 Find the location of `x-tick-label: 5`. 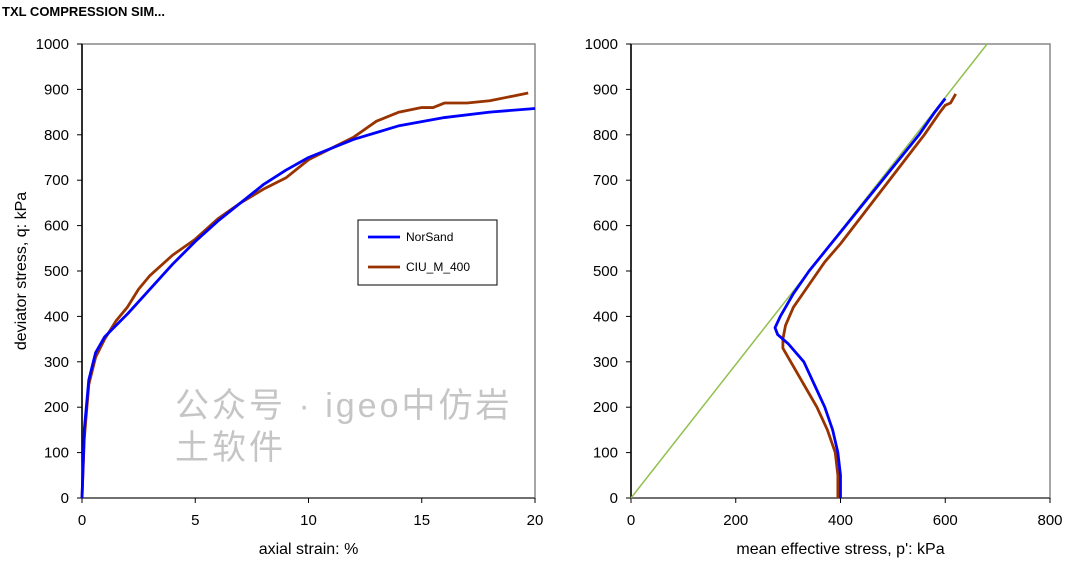

x-tick-label: 5 is located at coordinates (195, 520).